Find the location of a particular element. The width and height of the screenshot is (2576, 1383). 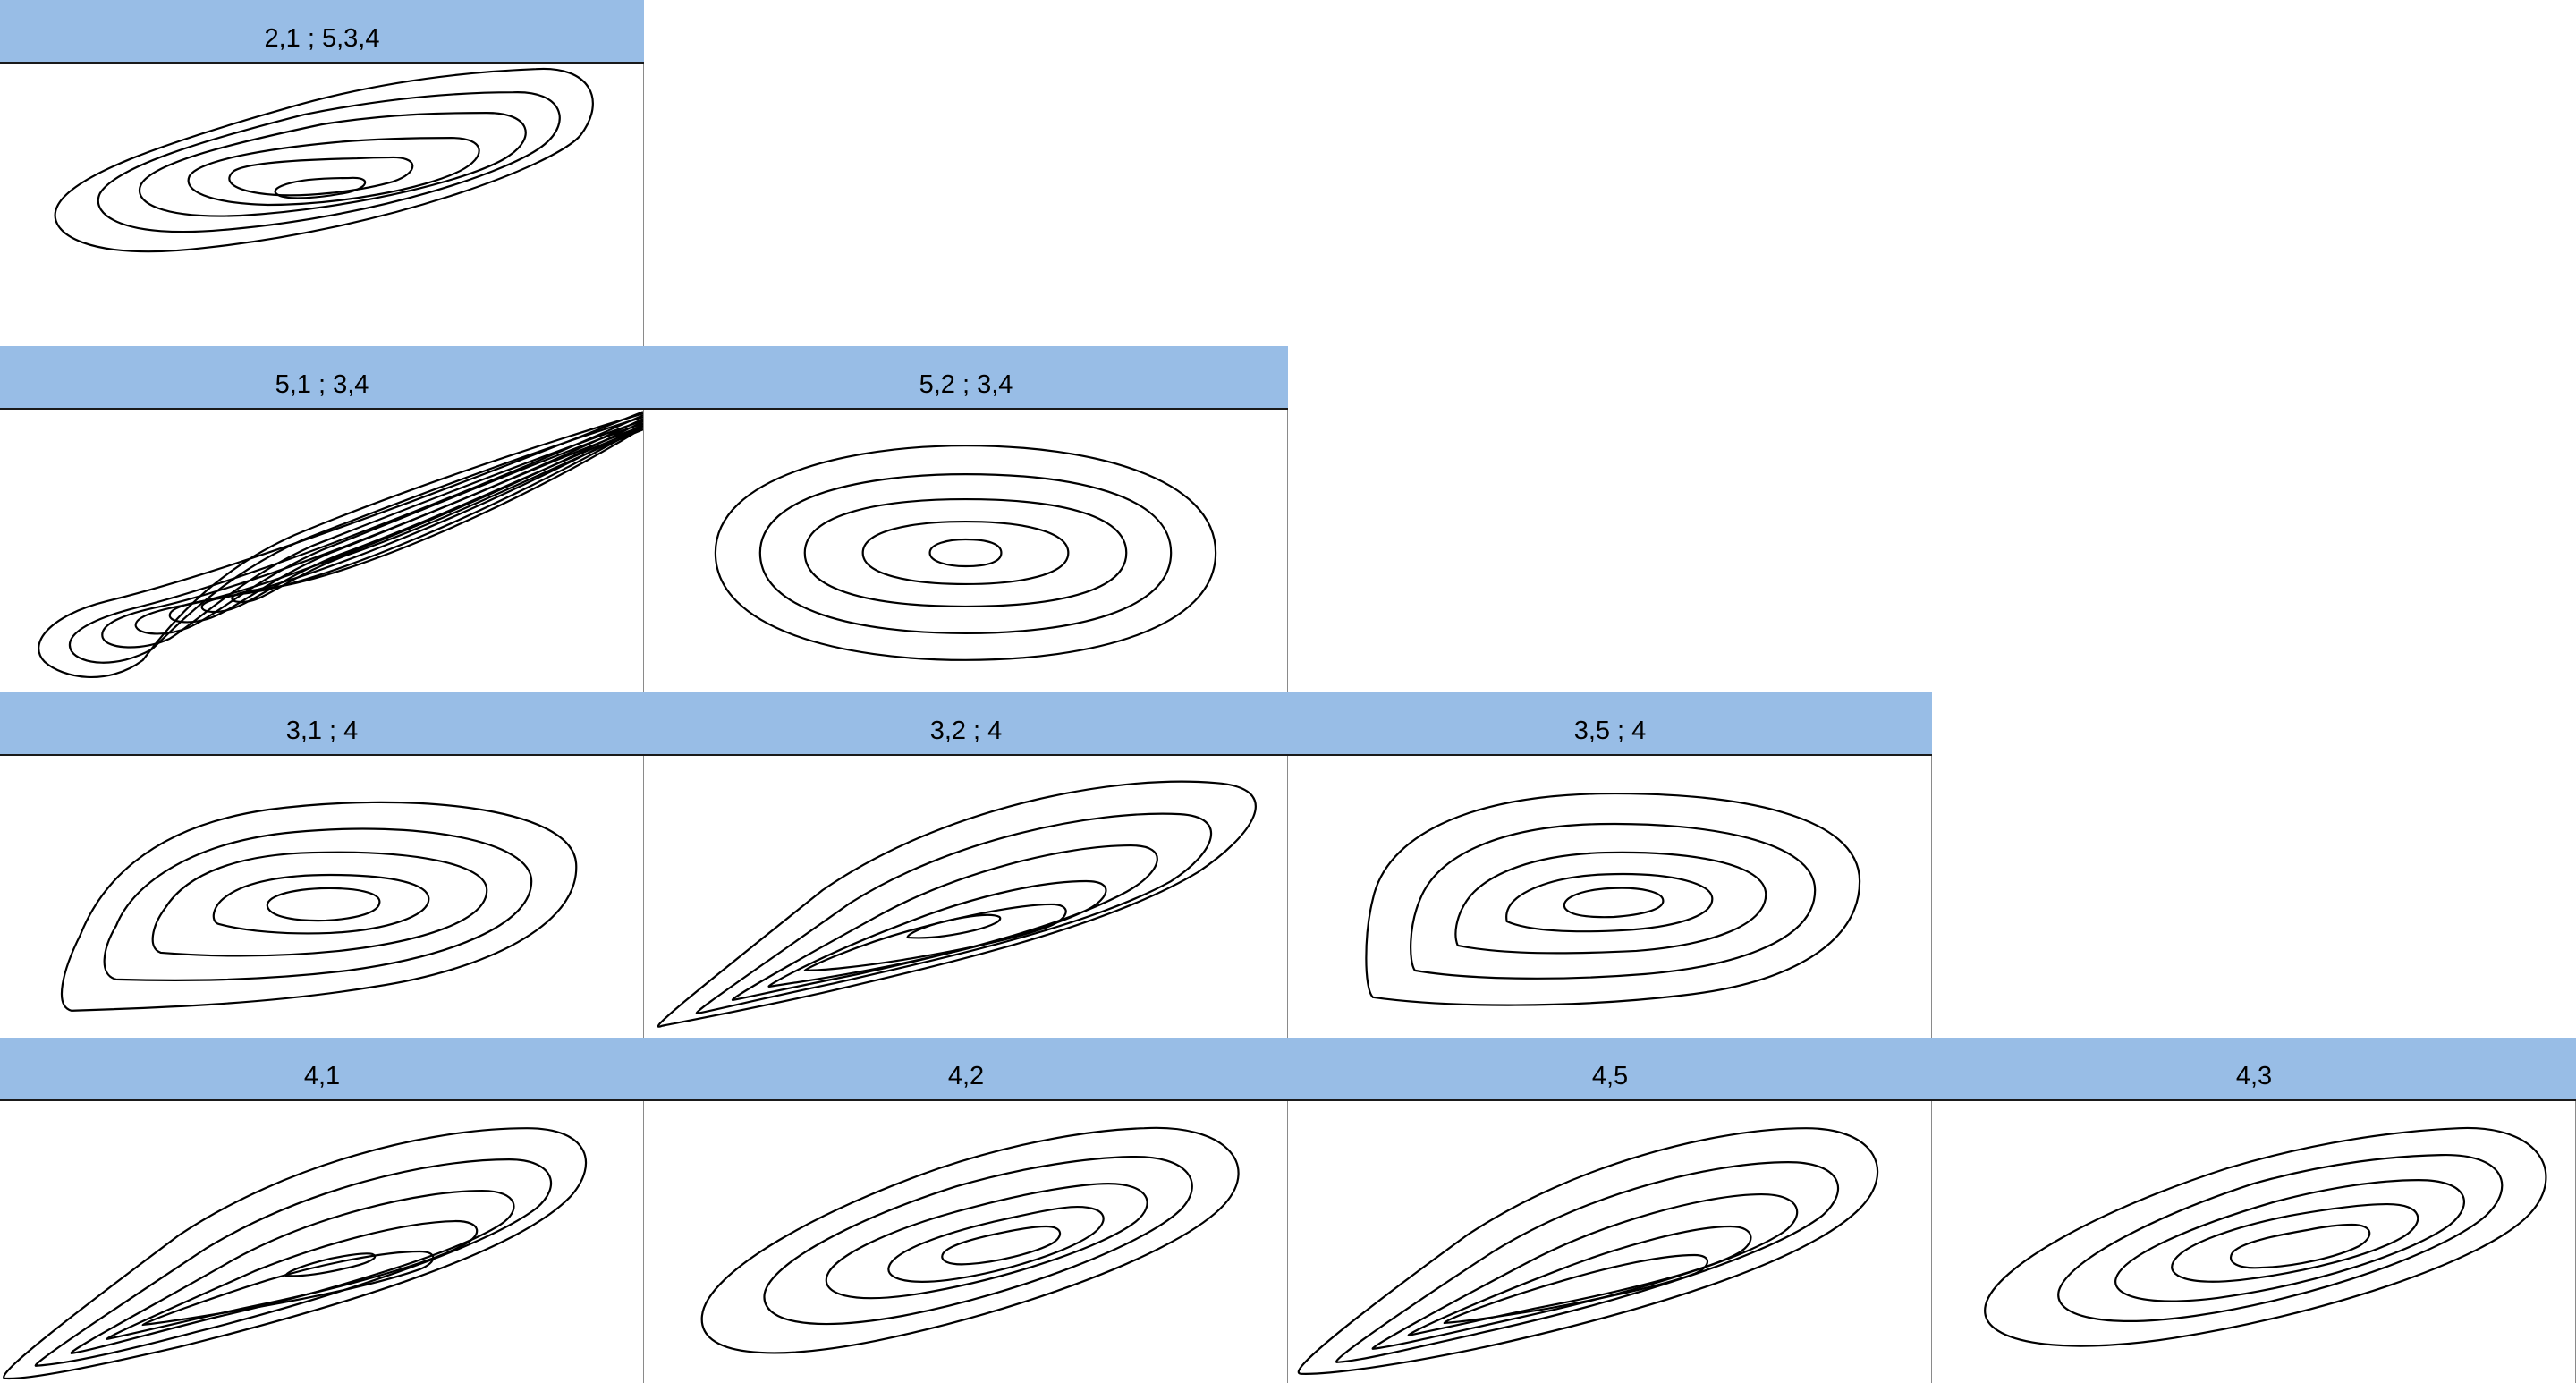

panel-title: 4,1 is located at coordinates (322, 1069).